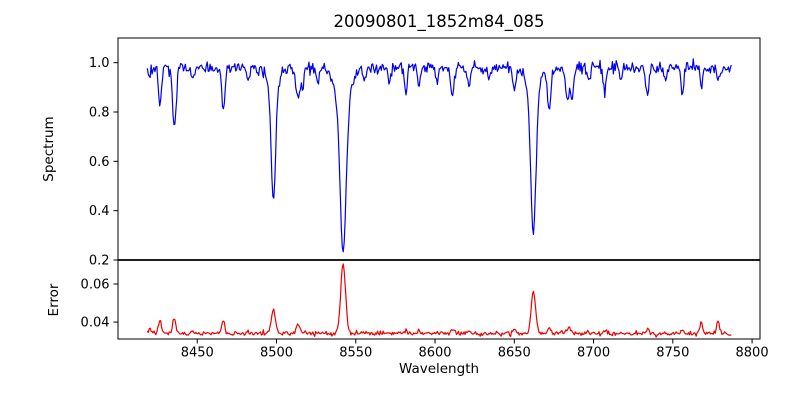  I want to click on x-tick-label: 8750, so click(672, 353).